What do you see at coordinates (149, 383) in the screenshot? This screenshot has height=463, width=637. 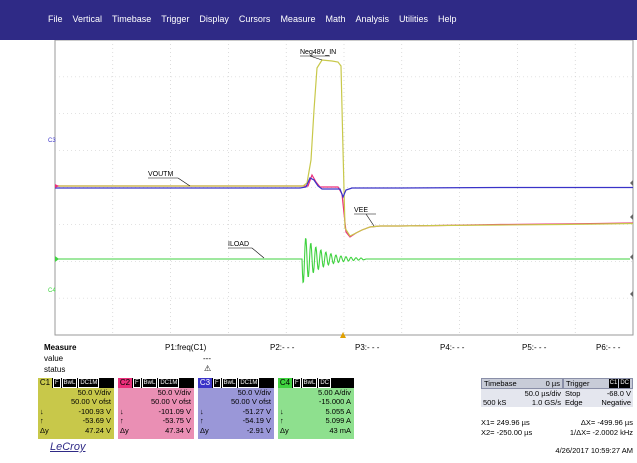 I see `channel-c2-tag-bwl: BwL` at bounding box center [149, 383].